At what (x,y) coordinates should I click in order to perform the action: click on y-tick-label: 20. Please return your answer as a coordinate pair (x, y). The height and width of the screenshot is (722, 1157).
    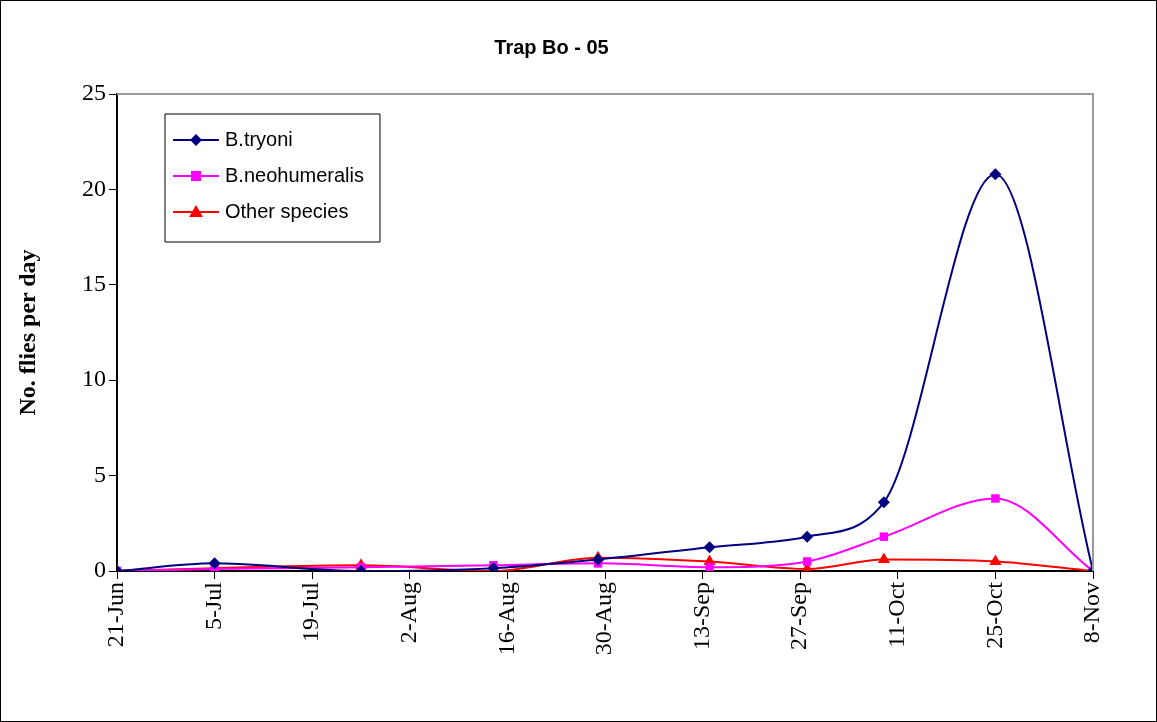
    Looking at the image, I should click on (94, 187).